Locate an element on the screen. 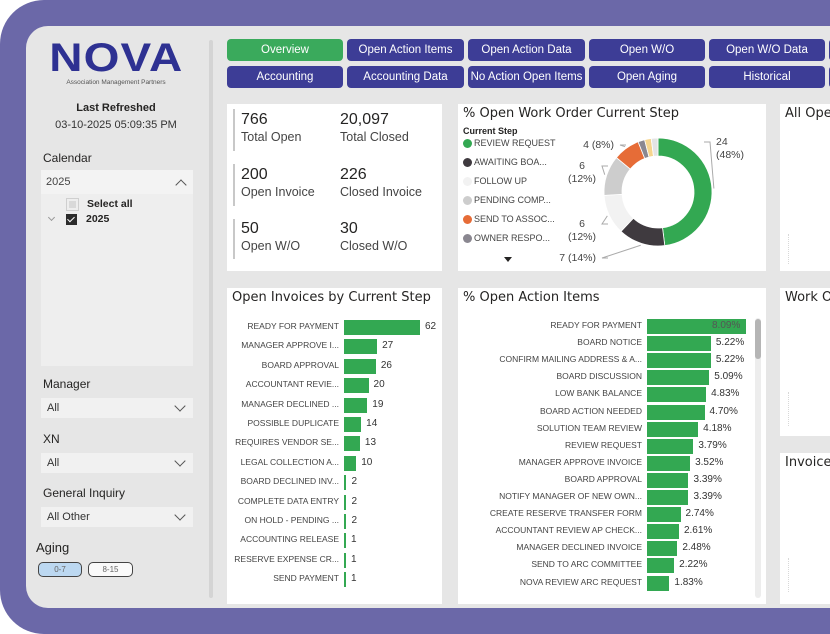 This screenshot has width=830, height=634. nav-open-action-items: Open Action Items is located at coordinates (405, 50).